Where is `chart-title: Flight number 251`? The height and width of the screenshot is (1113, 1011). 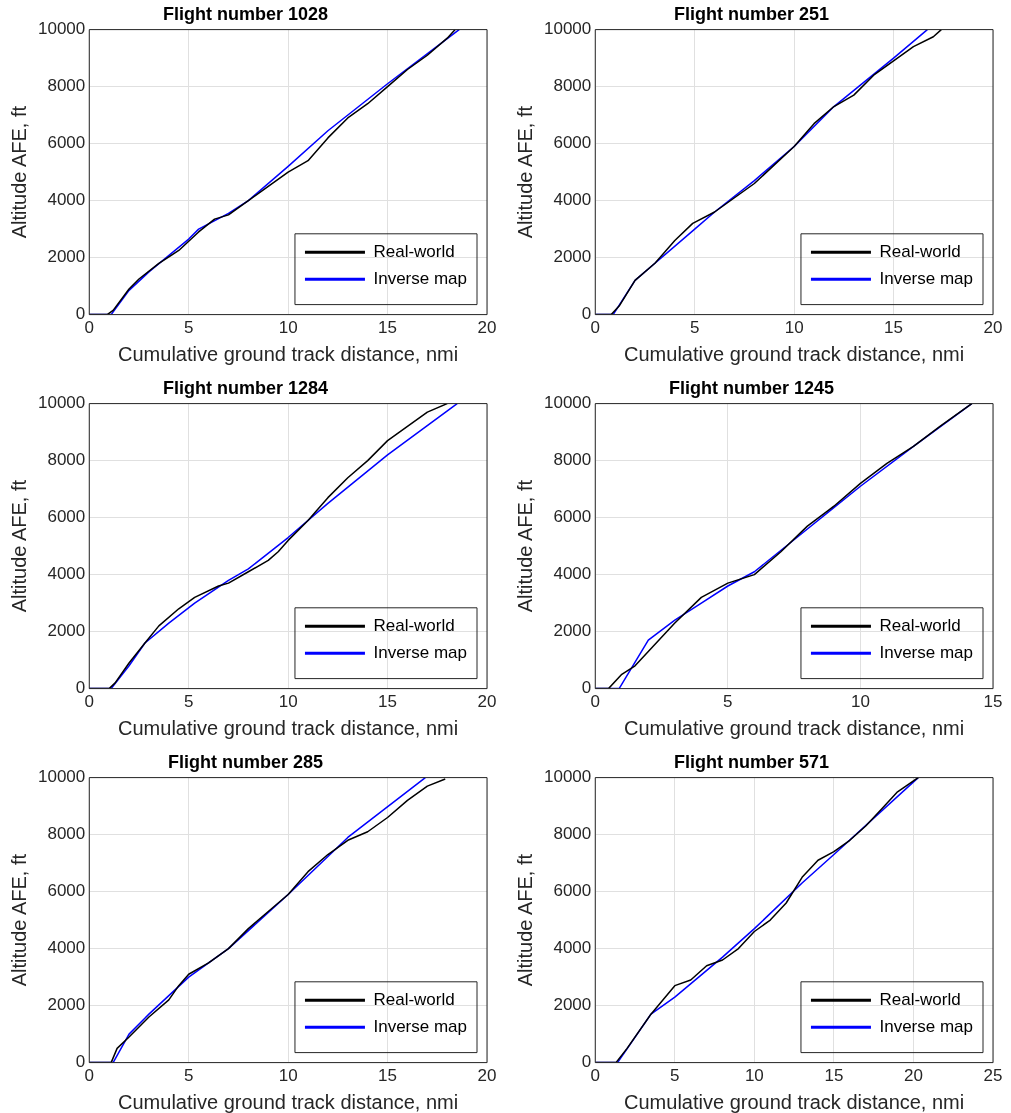 chart-title: Flight number 251 is located at coordinates (751, 13).